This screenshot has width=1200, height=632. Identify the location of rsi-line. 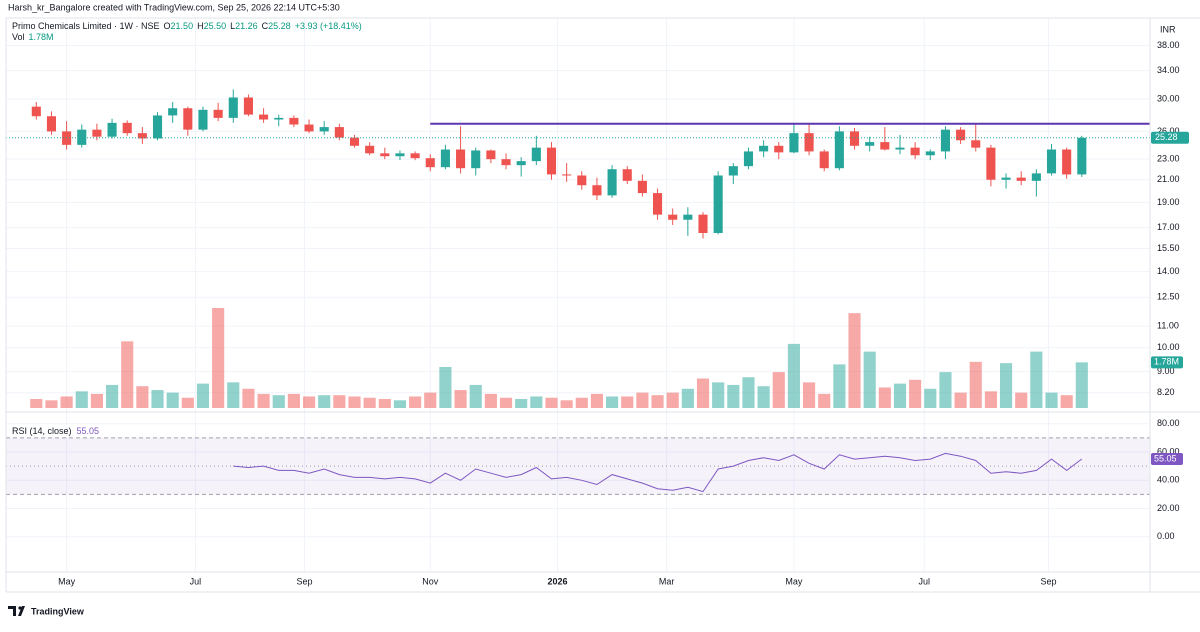
(658, 472).